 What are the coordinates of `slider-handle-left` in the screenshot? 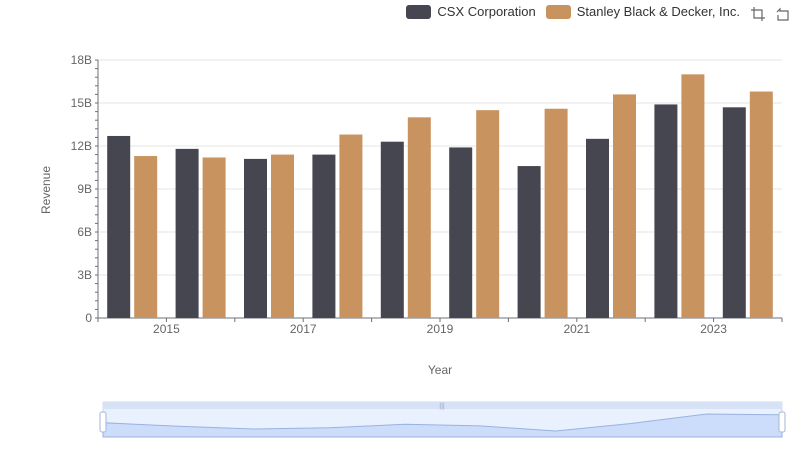 It's located at (103, 422).